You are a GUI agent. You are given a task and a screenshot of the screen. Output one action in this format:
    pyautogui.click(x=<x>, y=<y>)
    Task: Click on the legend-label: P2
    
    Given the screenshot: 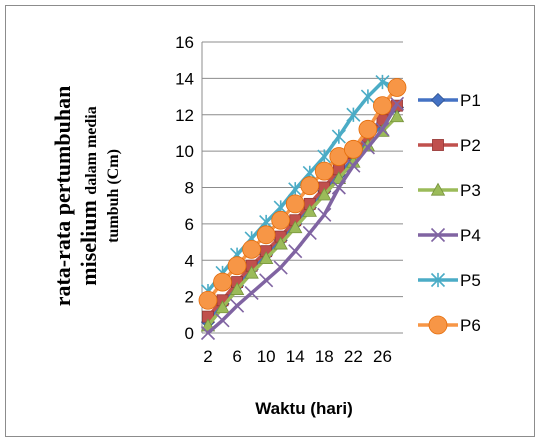 What is the action you would take?
    pyautogui.click(x=470, y=145)
    